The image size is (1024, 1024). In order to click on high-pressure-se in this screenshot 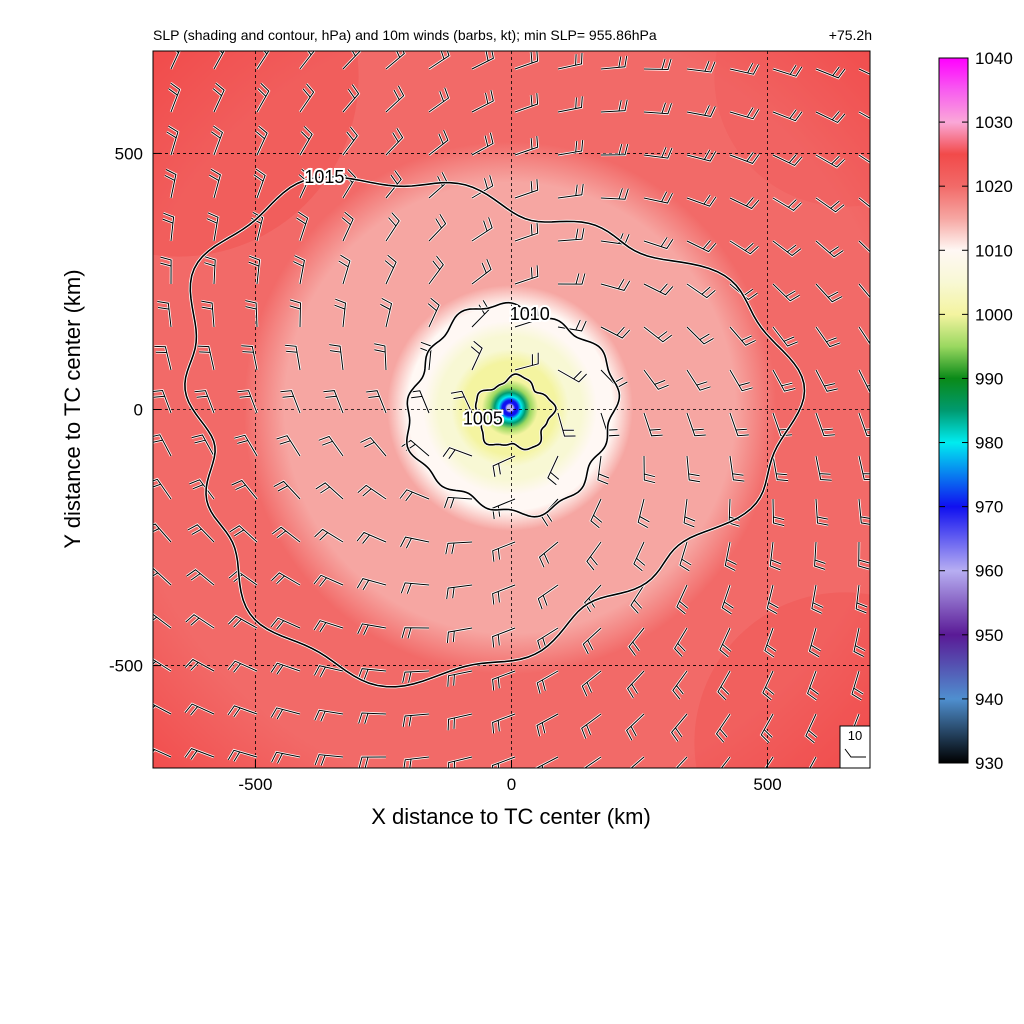, I will do `click(782, 680)`.